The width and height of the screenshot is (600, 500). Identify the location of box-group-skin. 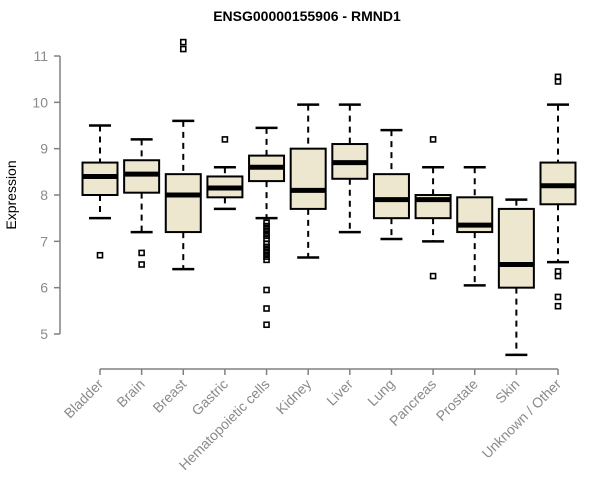
(516, 277).